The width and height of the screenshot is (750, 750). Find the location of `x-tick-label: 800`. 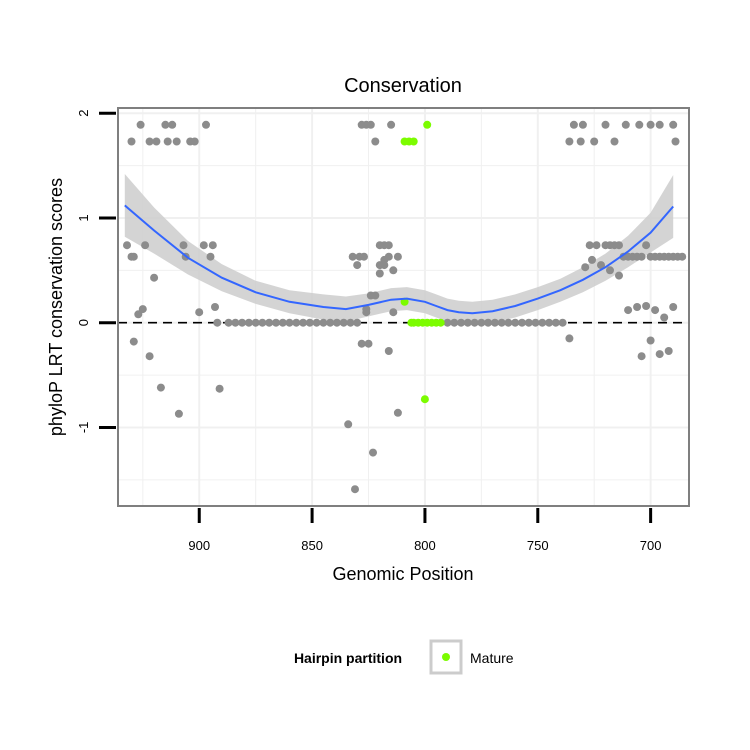

x-tick-label: 800 is located at coordinates (425, 545).